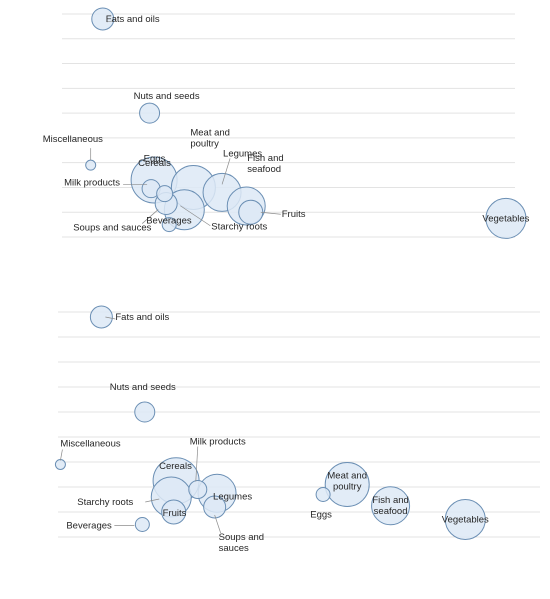 Image resolution: width=550 pixels, height=599 pixels. I want to click on data-label-line: sauces, so click(234, 548).